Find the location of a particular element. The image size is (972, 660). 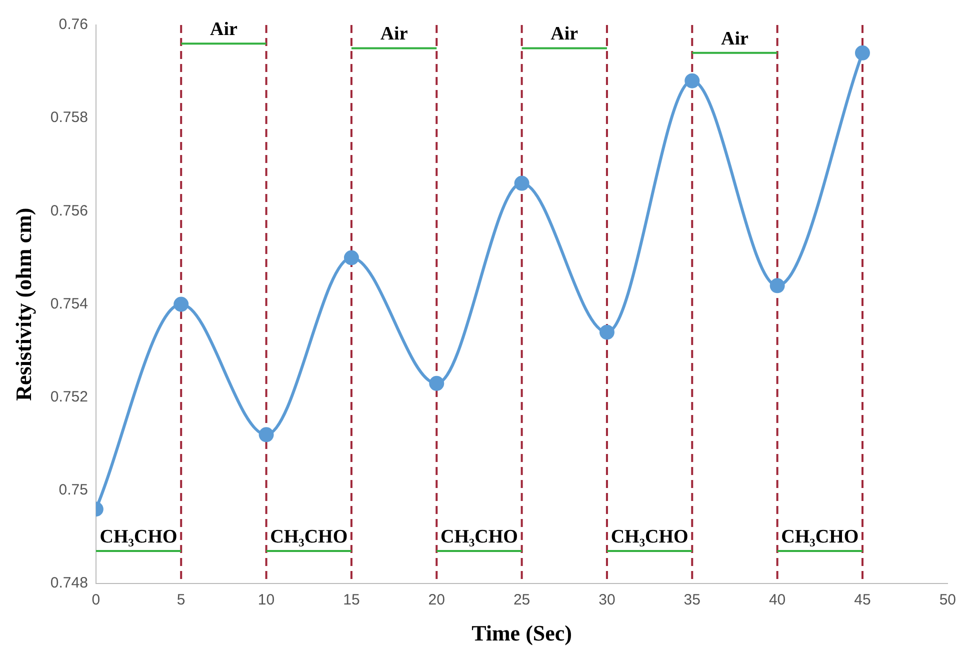

y-axis-title: Resistivity (ohm cm) is located at coordinates (23, 304).